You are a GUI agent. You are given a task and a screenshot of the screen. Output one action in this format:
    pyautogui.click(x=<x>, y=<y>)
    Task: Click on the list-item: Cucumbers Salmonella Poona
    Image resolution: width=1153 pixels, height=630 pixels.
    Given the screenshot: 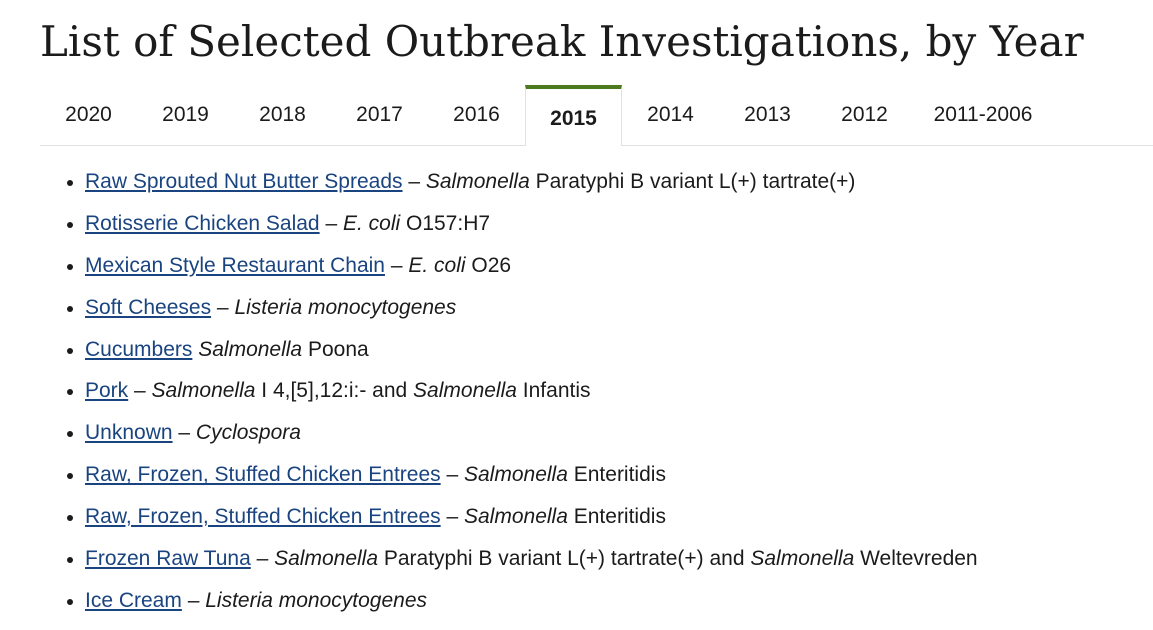 What is the action you would take?
    pyautogui.click(x=531, y=351)
    